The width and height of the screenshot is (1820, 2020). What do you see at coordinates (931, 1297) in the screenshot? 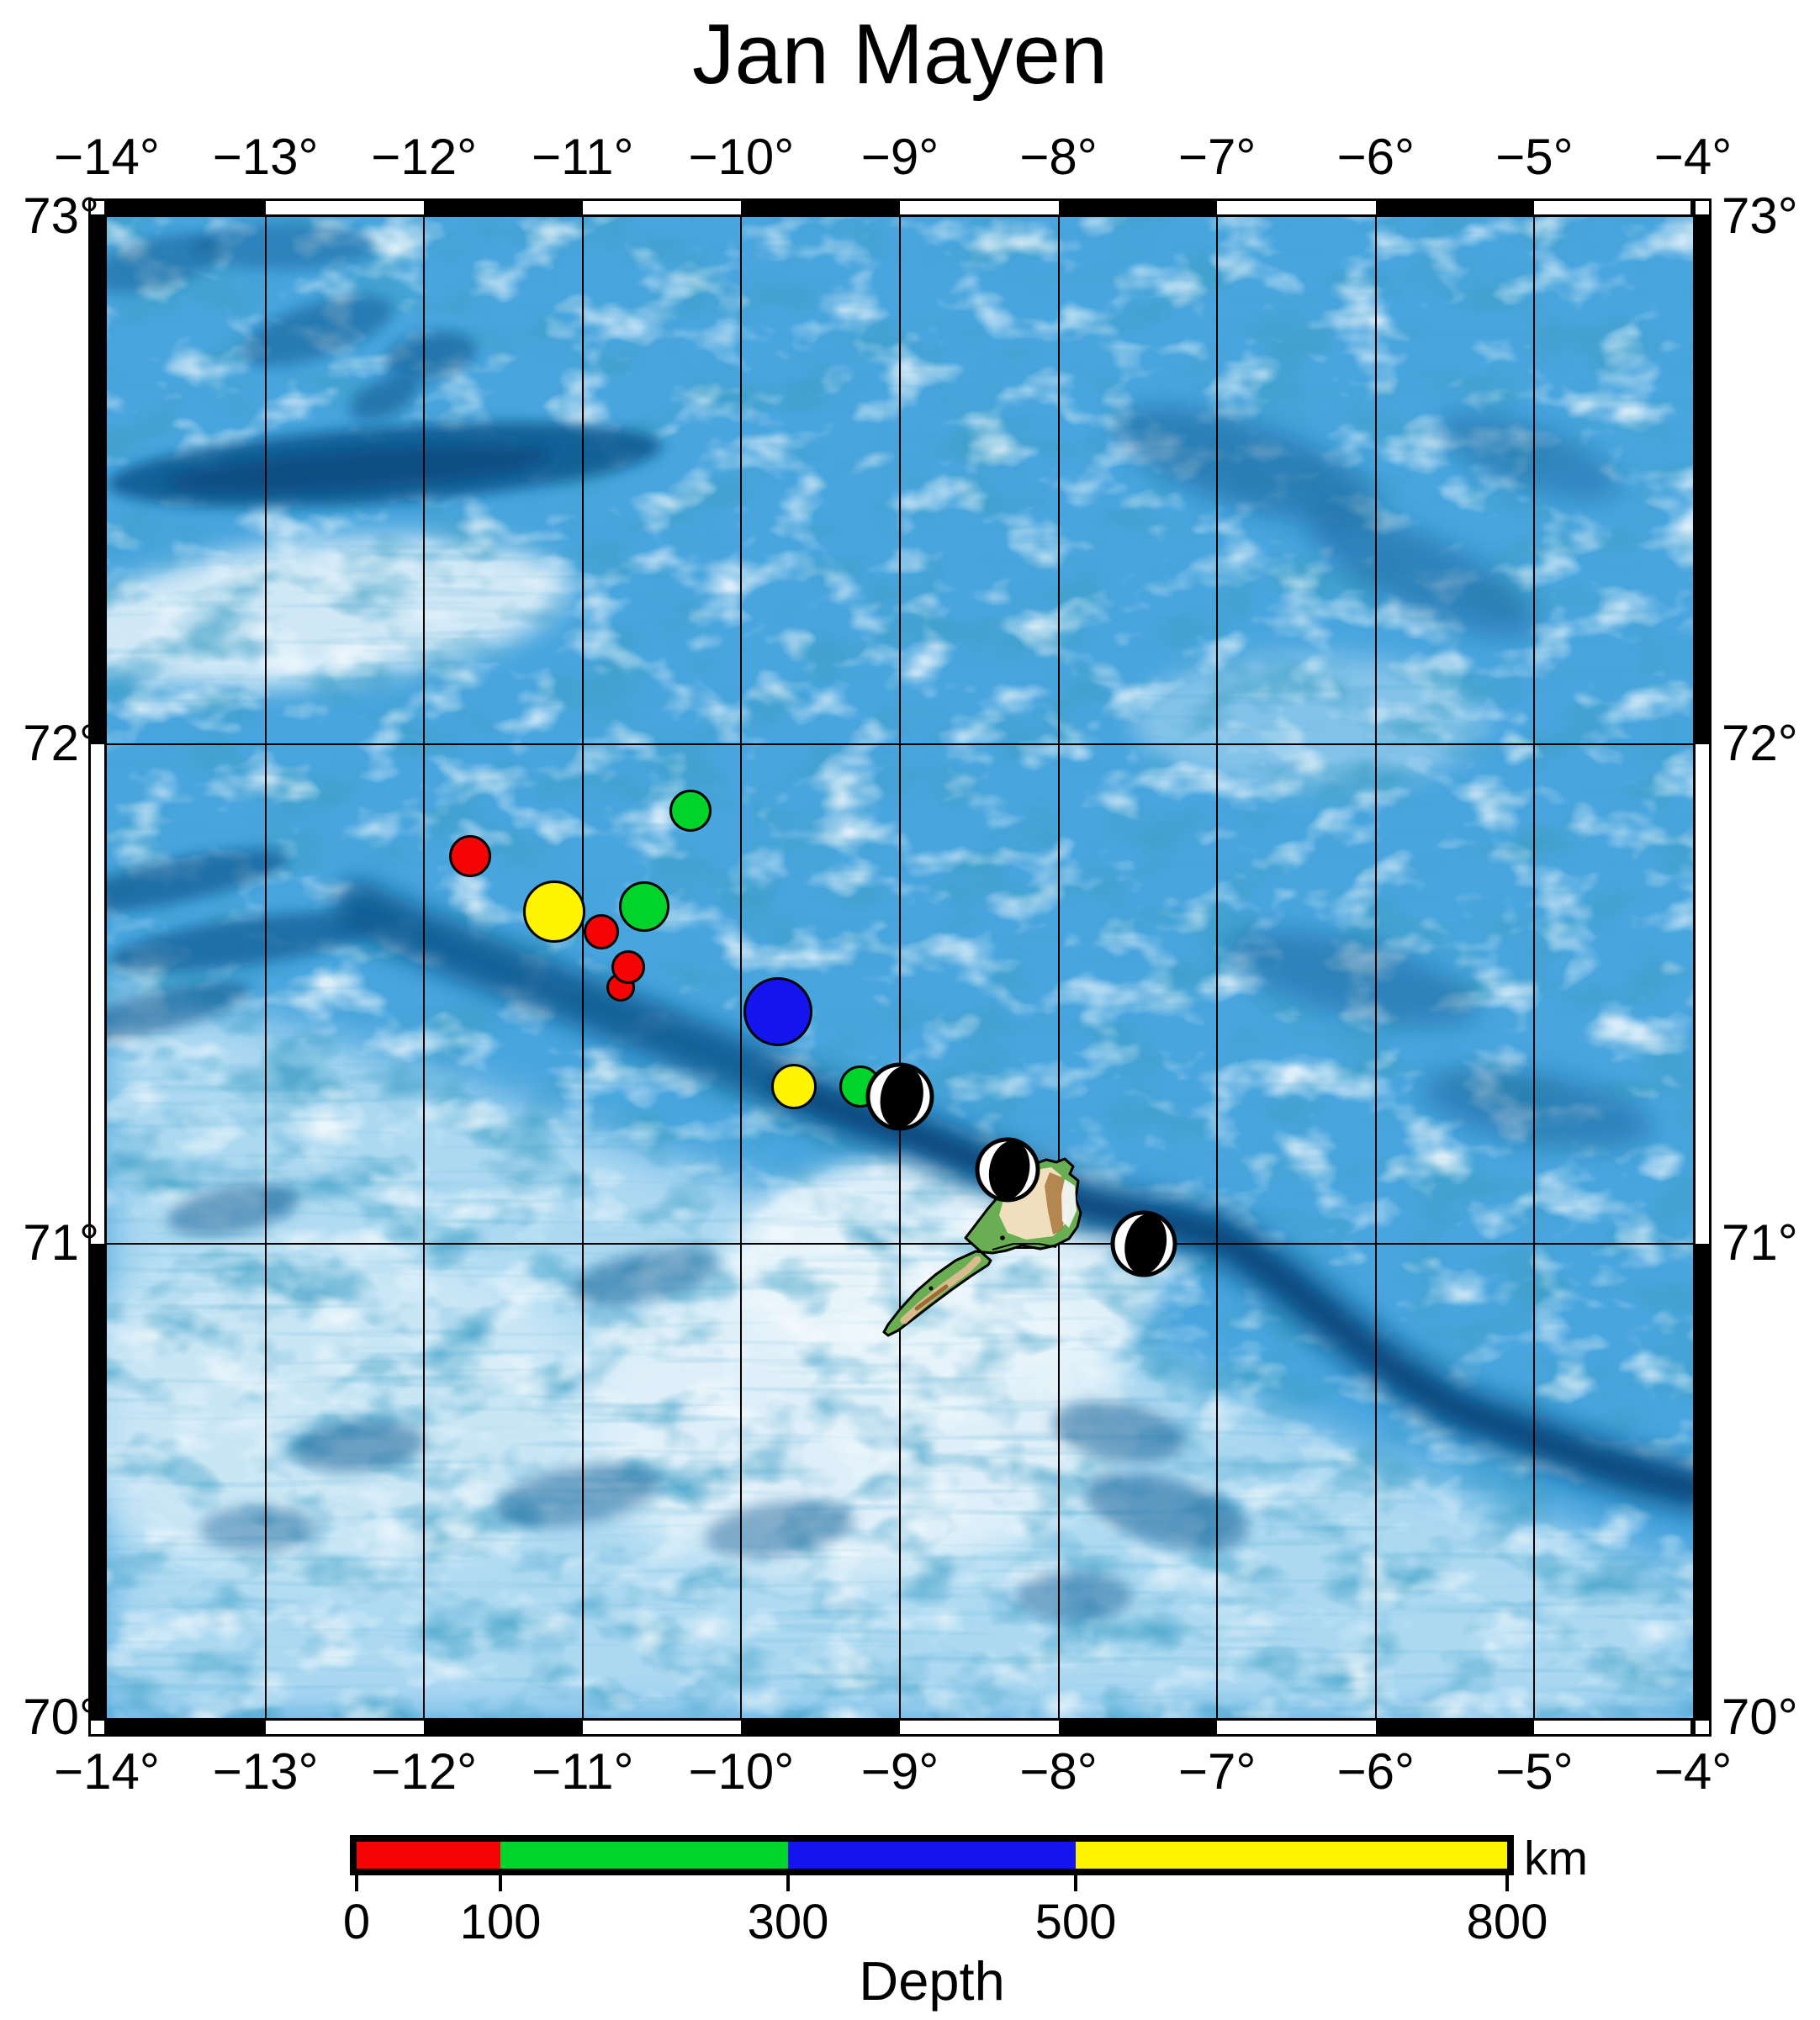
I see `island-tail-brown` at bounding box center [931, 1297].